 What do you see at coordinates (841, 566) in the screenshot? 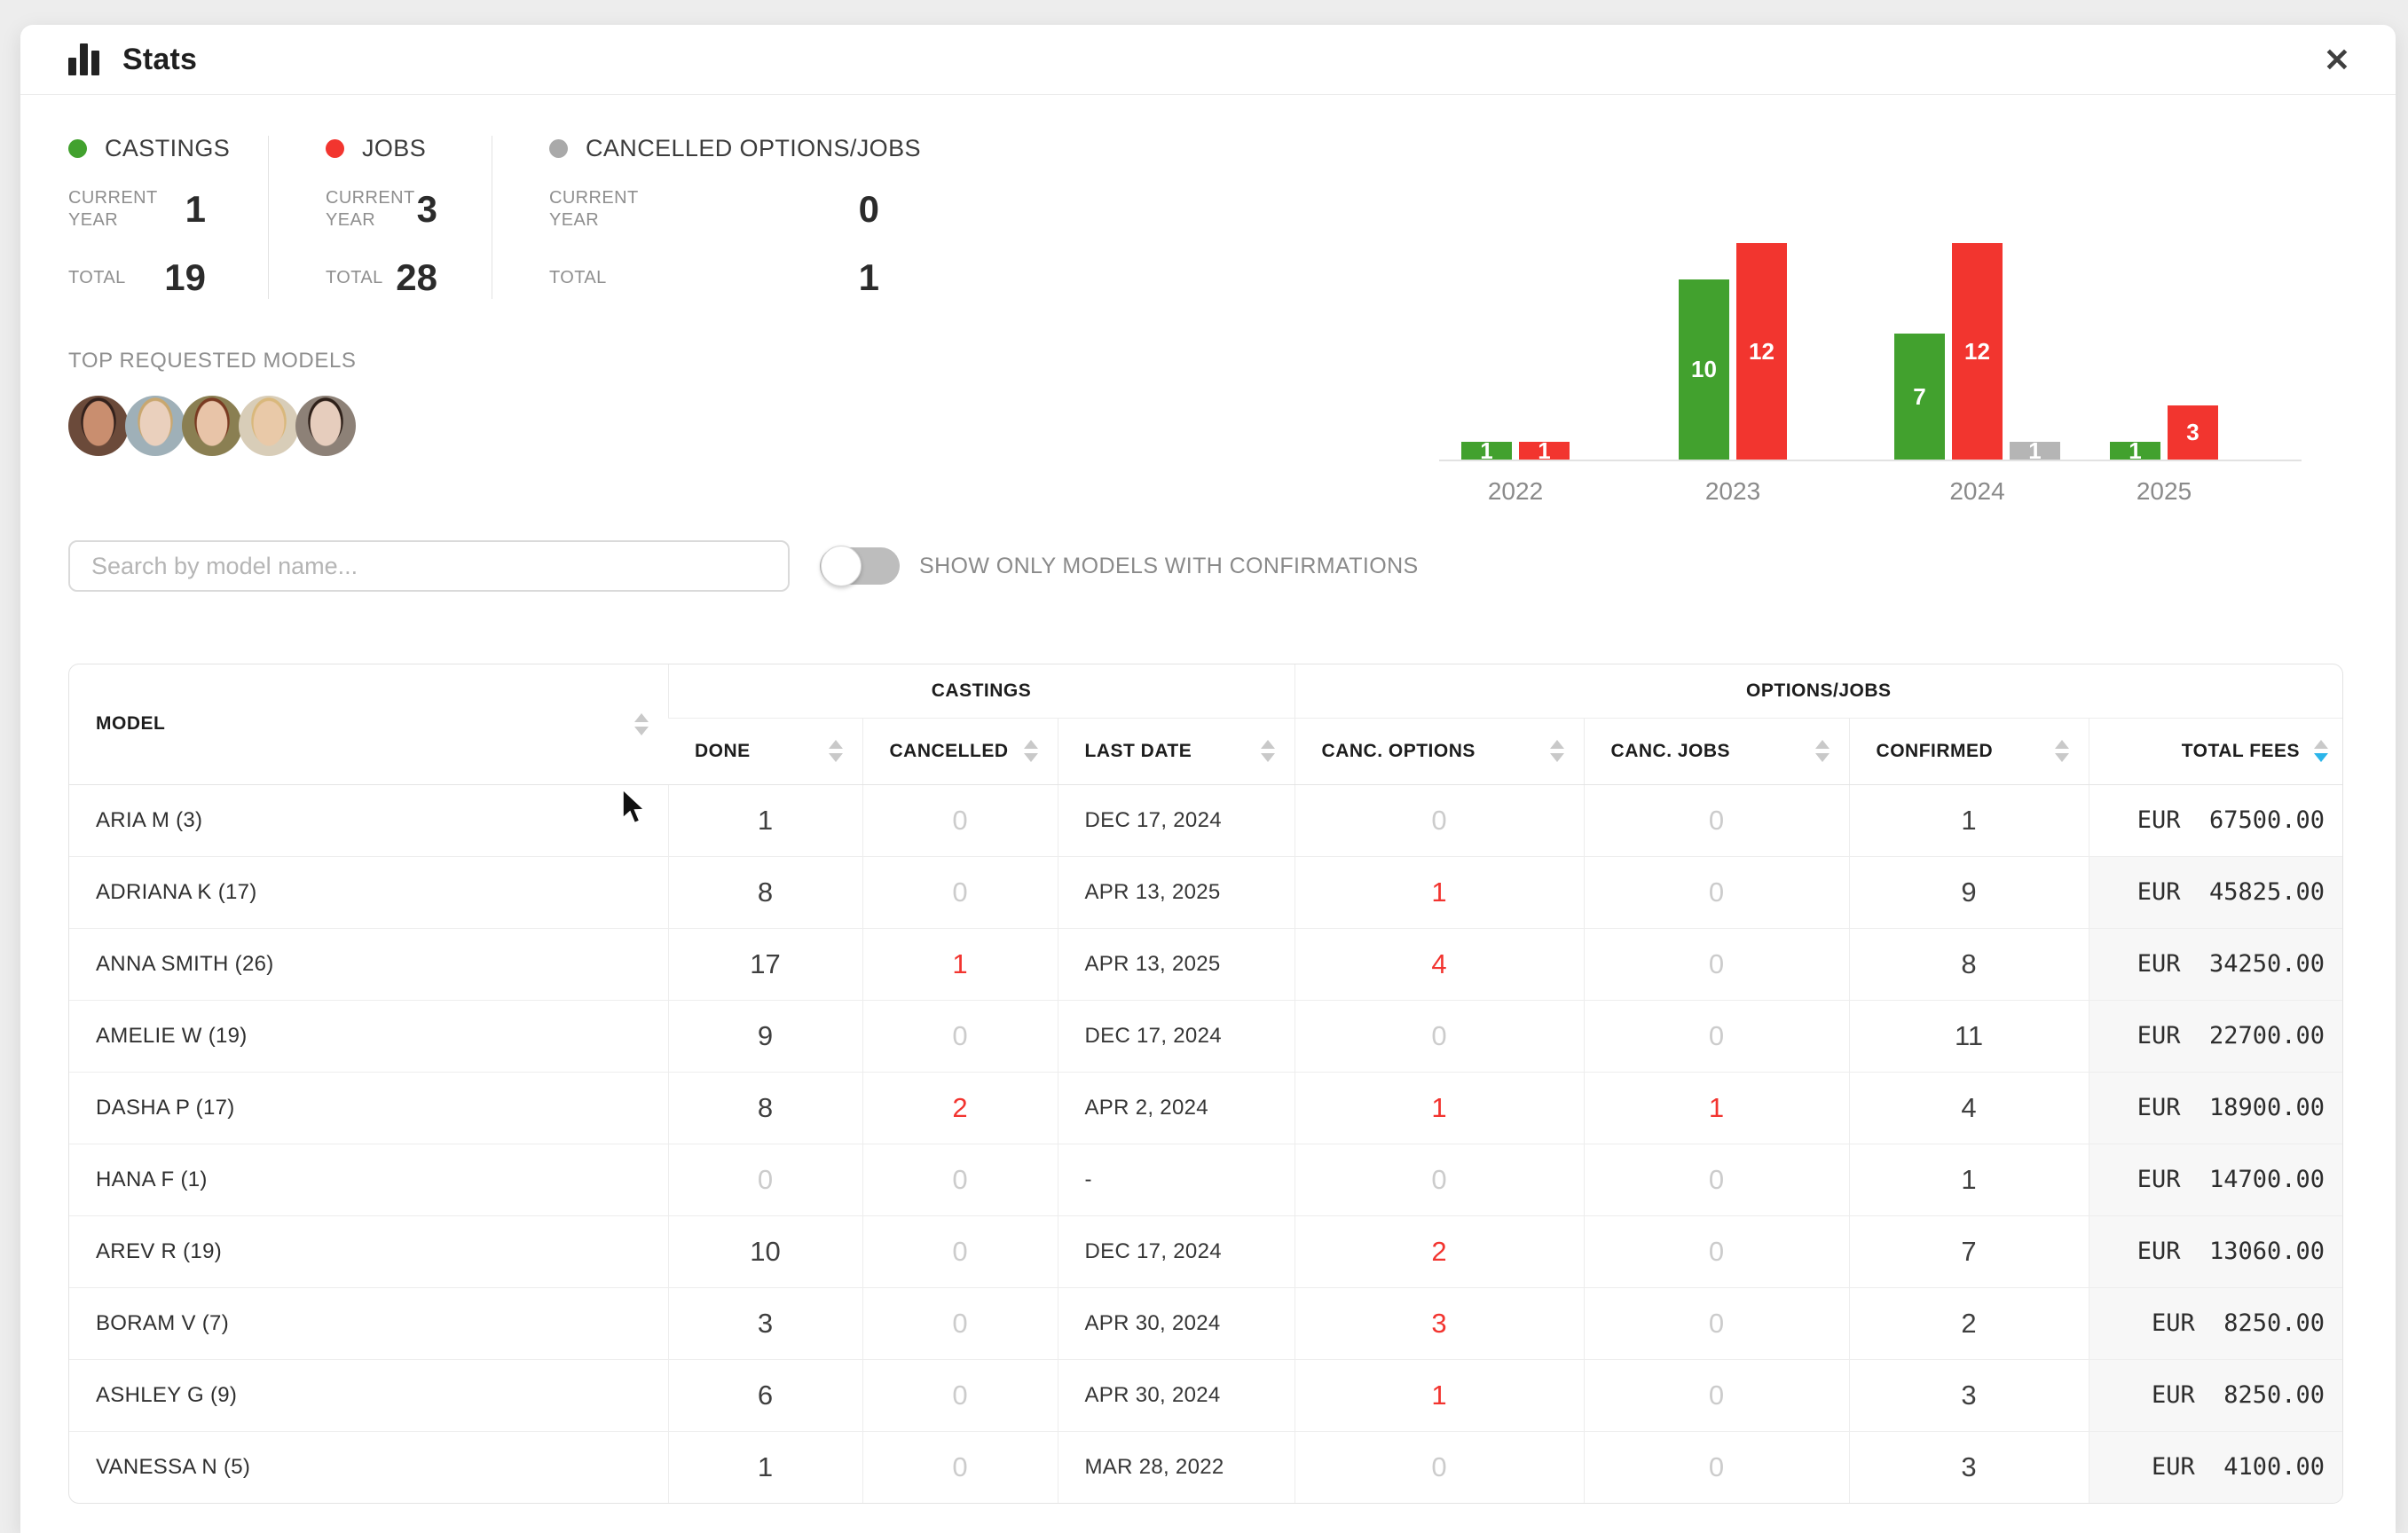
I see `toggle-knob` at bounding box center [841, 566].